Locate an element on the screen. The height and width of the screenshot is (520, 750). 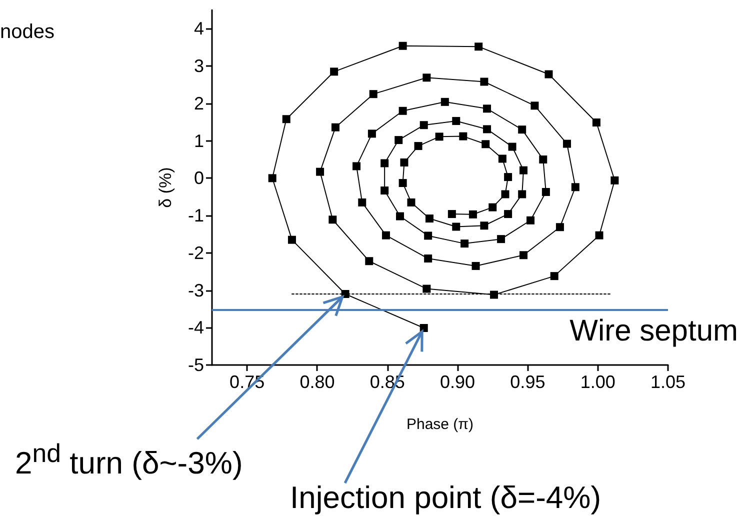
text: nodes is located at coordinates (27, 32).